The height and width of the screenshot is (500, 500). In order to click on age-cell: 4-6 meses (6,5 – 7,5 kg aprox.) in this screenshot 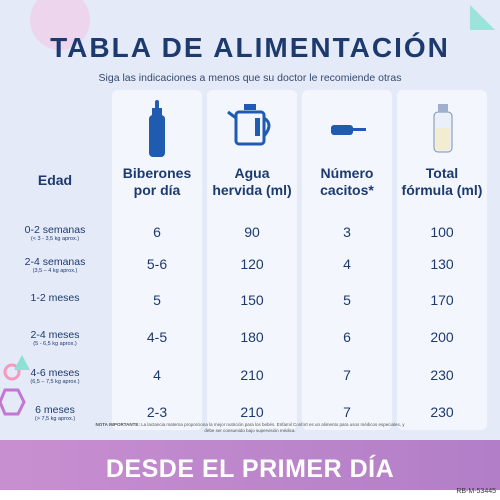, I will do `click(55, 376)`.